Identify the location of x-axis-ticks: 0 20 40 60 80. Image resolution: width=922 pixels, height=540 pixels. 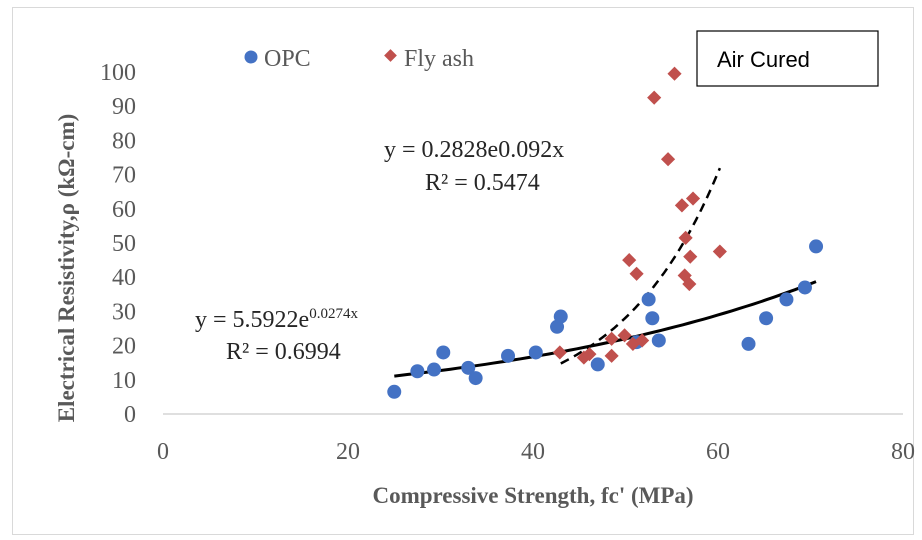
(536, 452).